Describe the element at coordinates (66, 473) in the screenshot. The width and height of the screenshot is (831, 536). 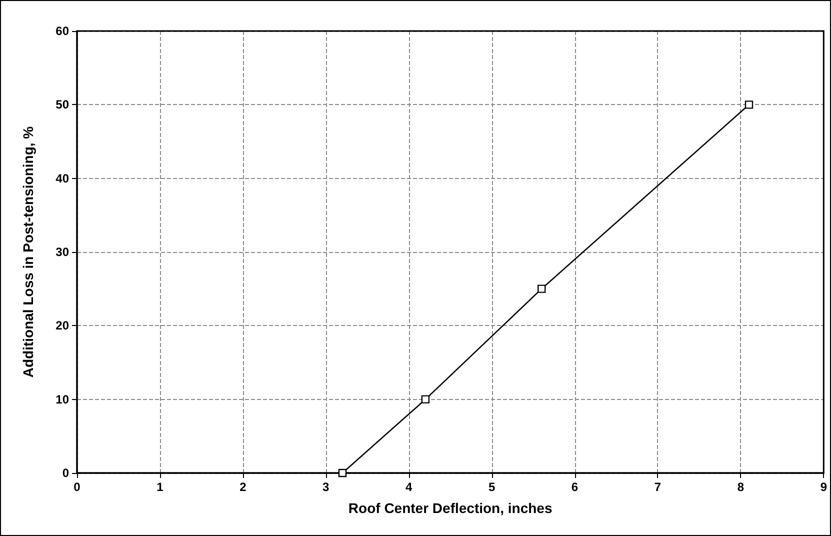
I see `y-tick-label: 0` at that location.